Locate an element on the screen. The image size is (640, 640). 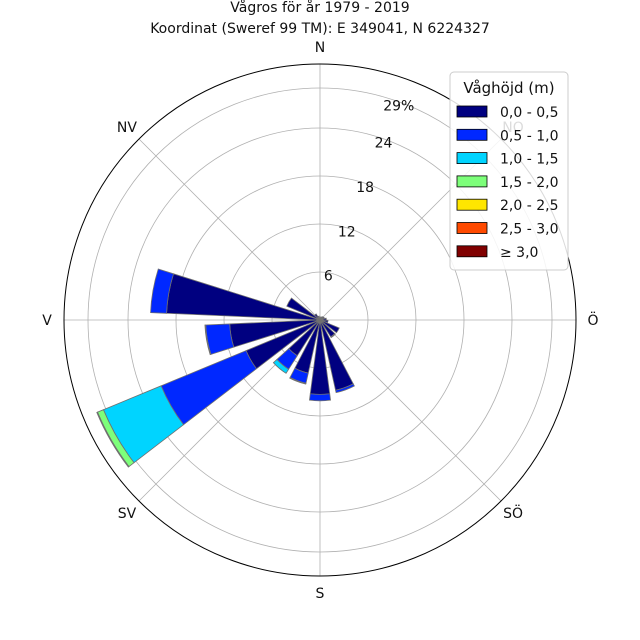
legend-label: ≥ 3,0 is located at coordinates (519, 253).